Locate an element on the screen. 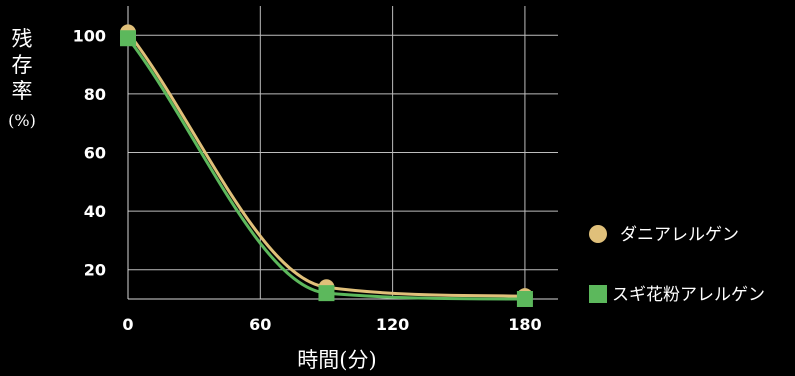 This screenshot has width=795, height=376. y-axis-title-char: 残 is located at coordinates (22, 39).